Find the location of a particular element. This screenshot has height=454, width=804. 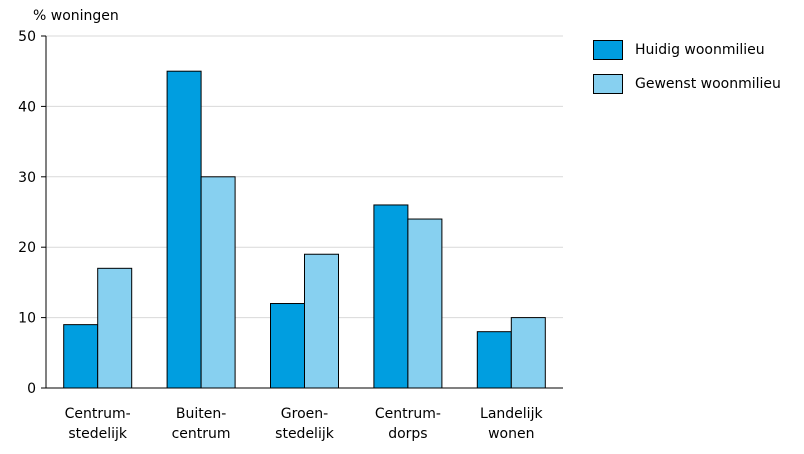

legend: Huidig woonmilieu Gewenst woonmilieu is located at coordinates (687, 70).